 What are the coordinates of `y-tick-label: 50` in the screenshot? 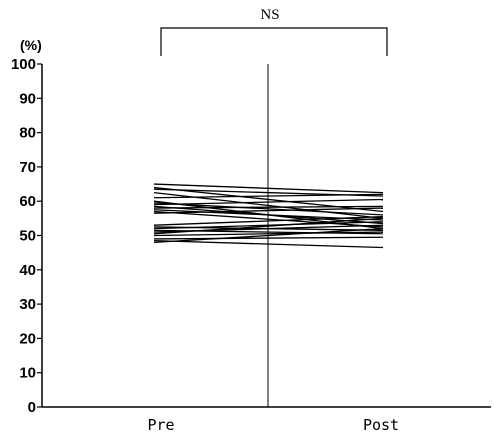 It's located at (27, 236).